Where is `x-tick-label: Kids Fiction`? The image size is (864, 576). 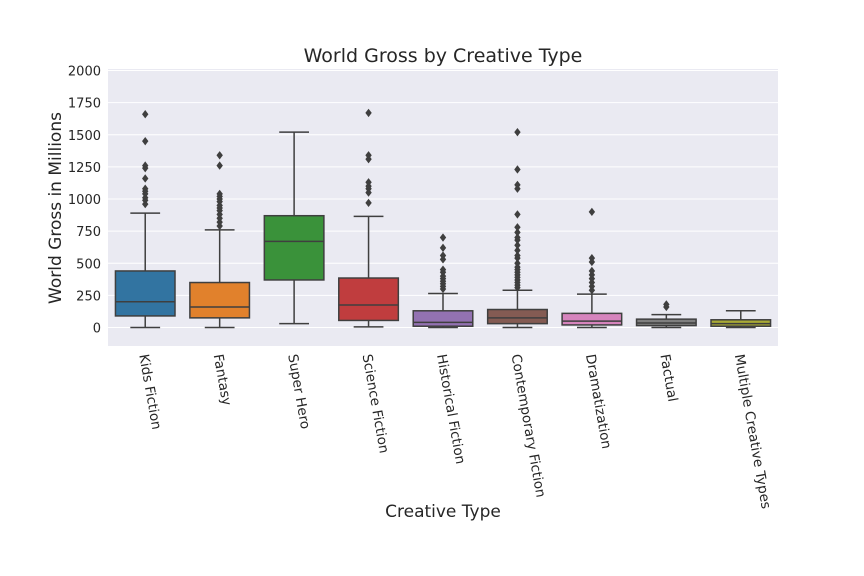
x-tick-label: Kids Fiction is located at coordinates (149, 392).